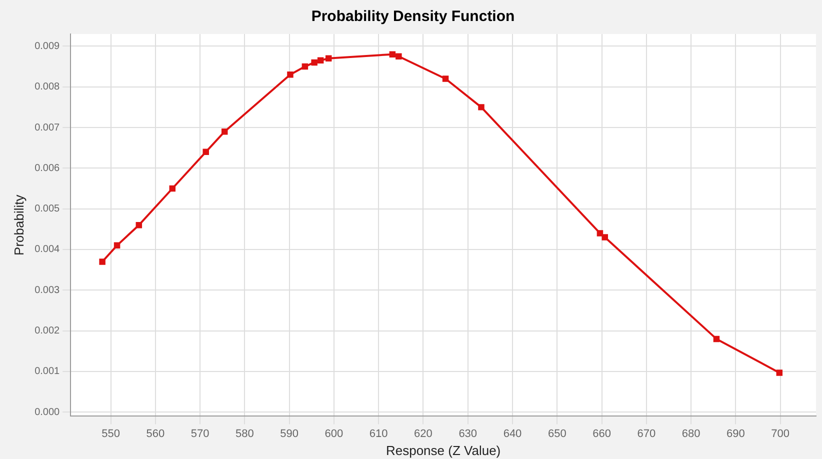  What do you see at coordinates (413, 17) in the screenshot?
I see `chart-title: Probability Density Function` at bounding box center [413, 17].